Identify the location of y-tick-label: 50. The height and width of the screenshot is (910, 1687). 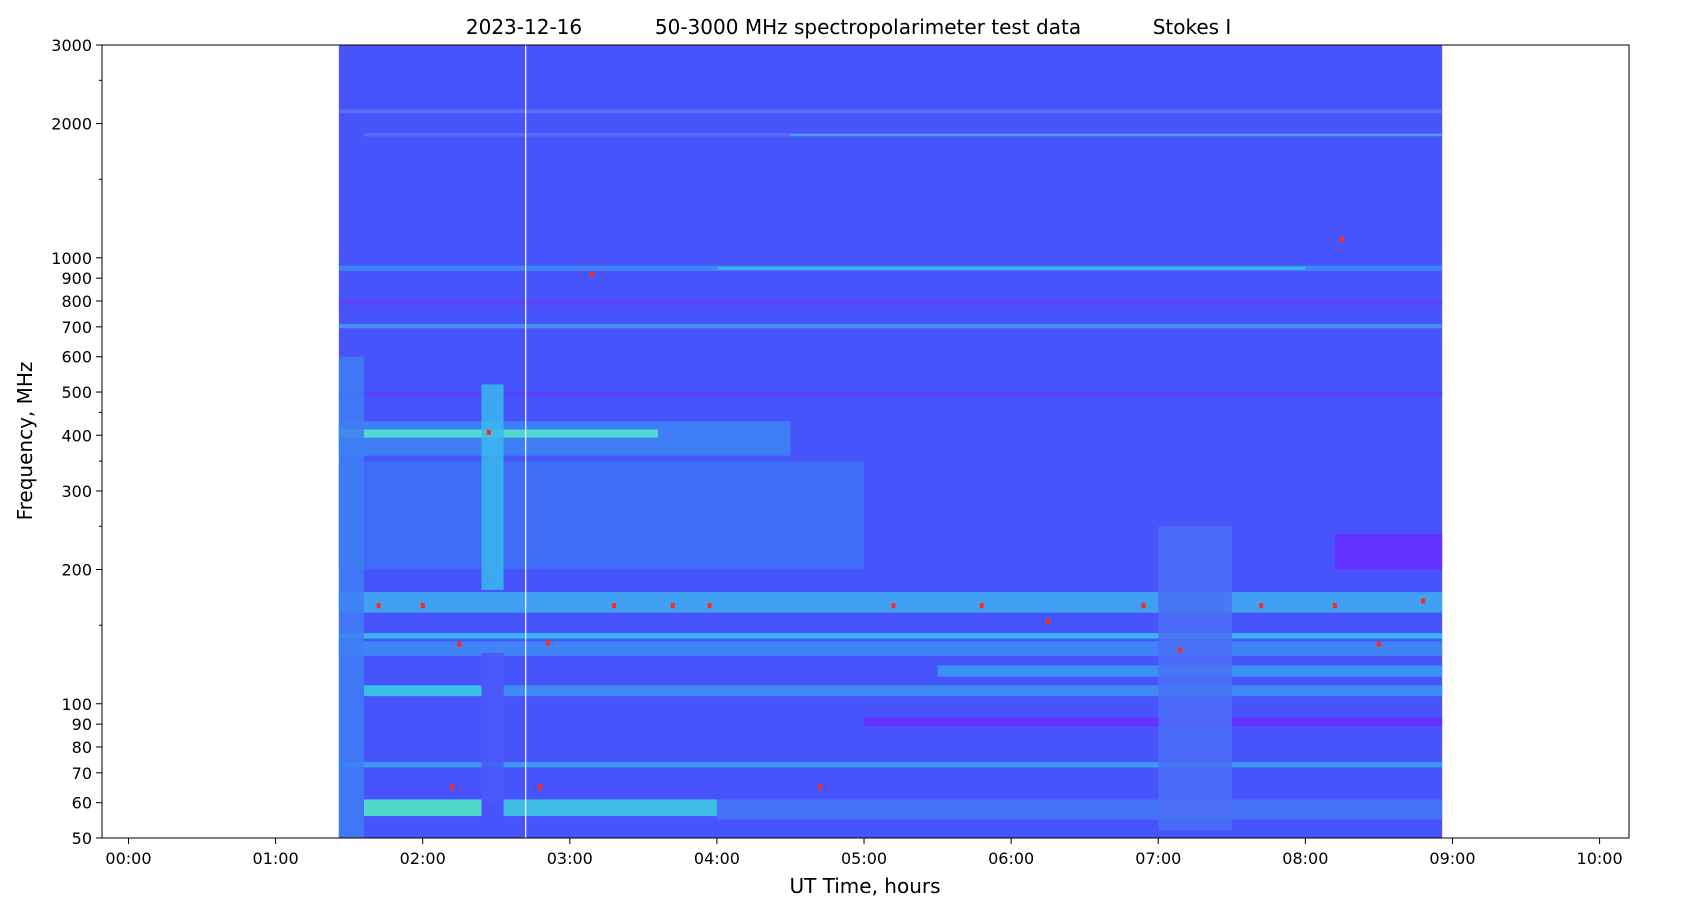
(82, 838).